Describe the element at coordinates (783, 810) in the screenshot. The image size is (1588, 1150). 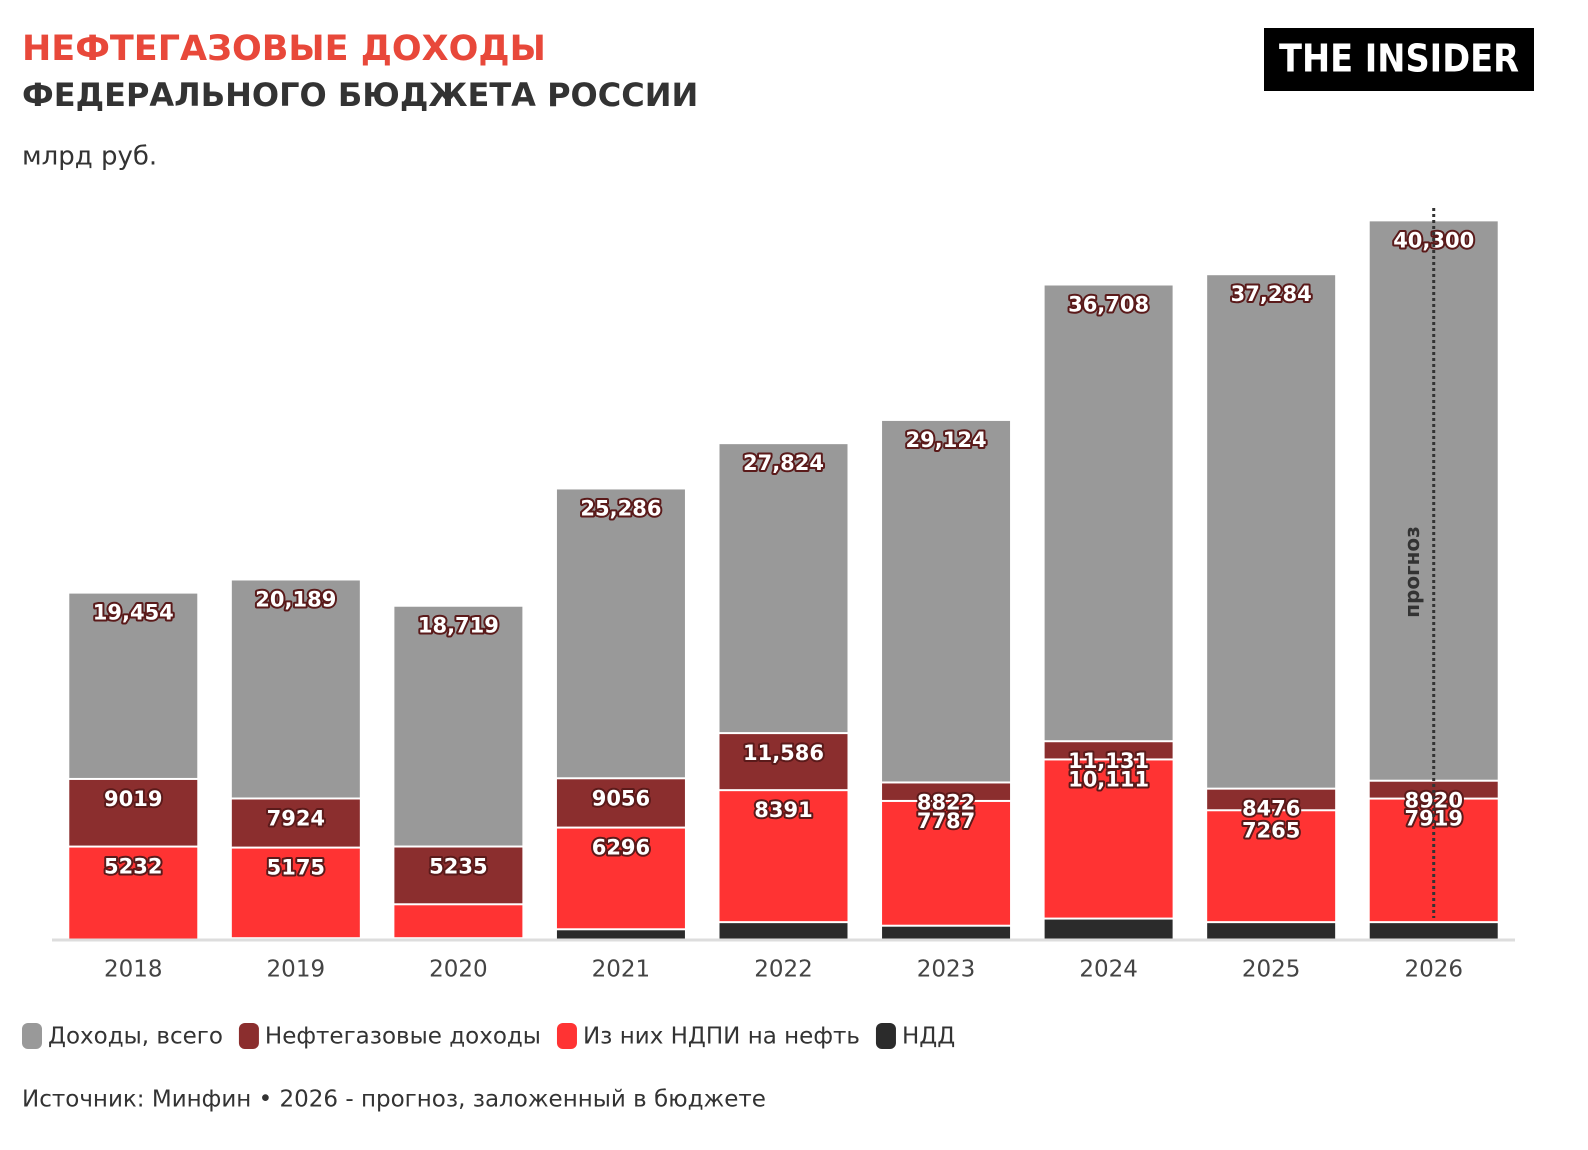
I see `value-label: 8391` at that location.